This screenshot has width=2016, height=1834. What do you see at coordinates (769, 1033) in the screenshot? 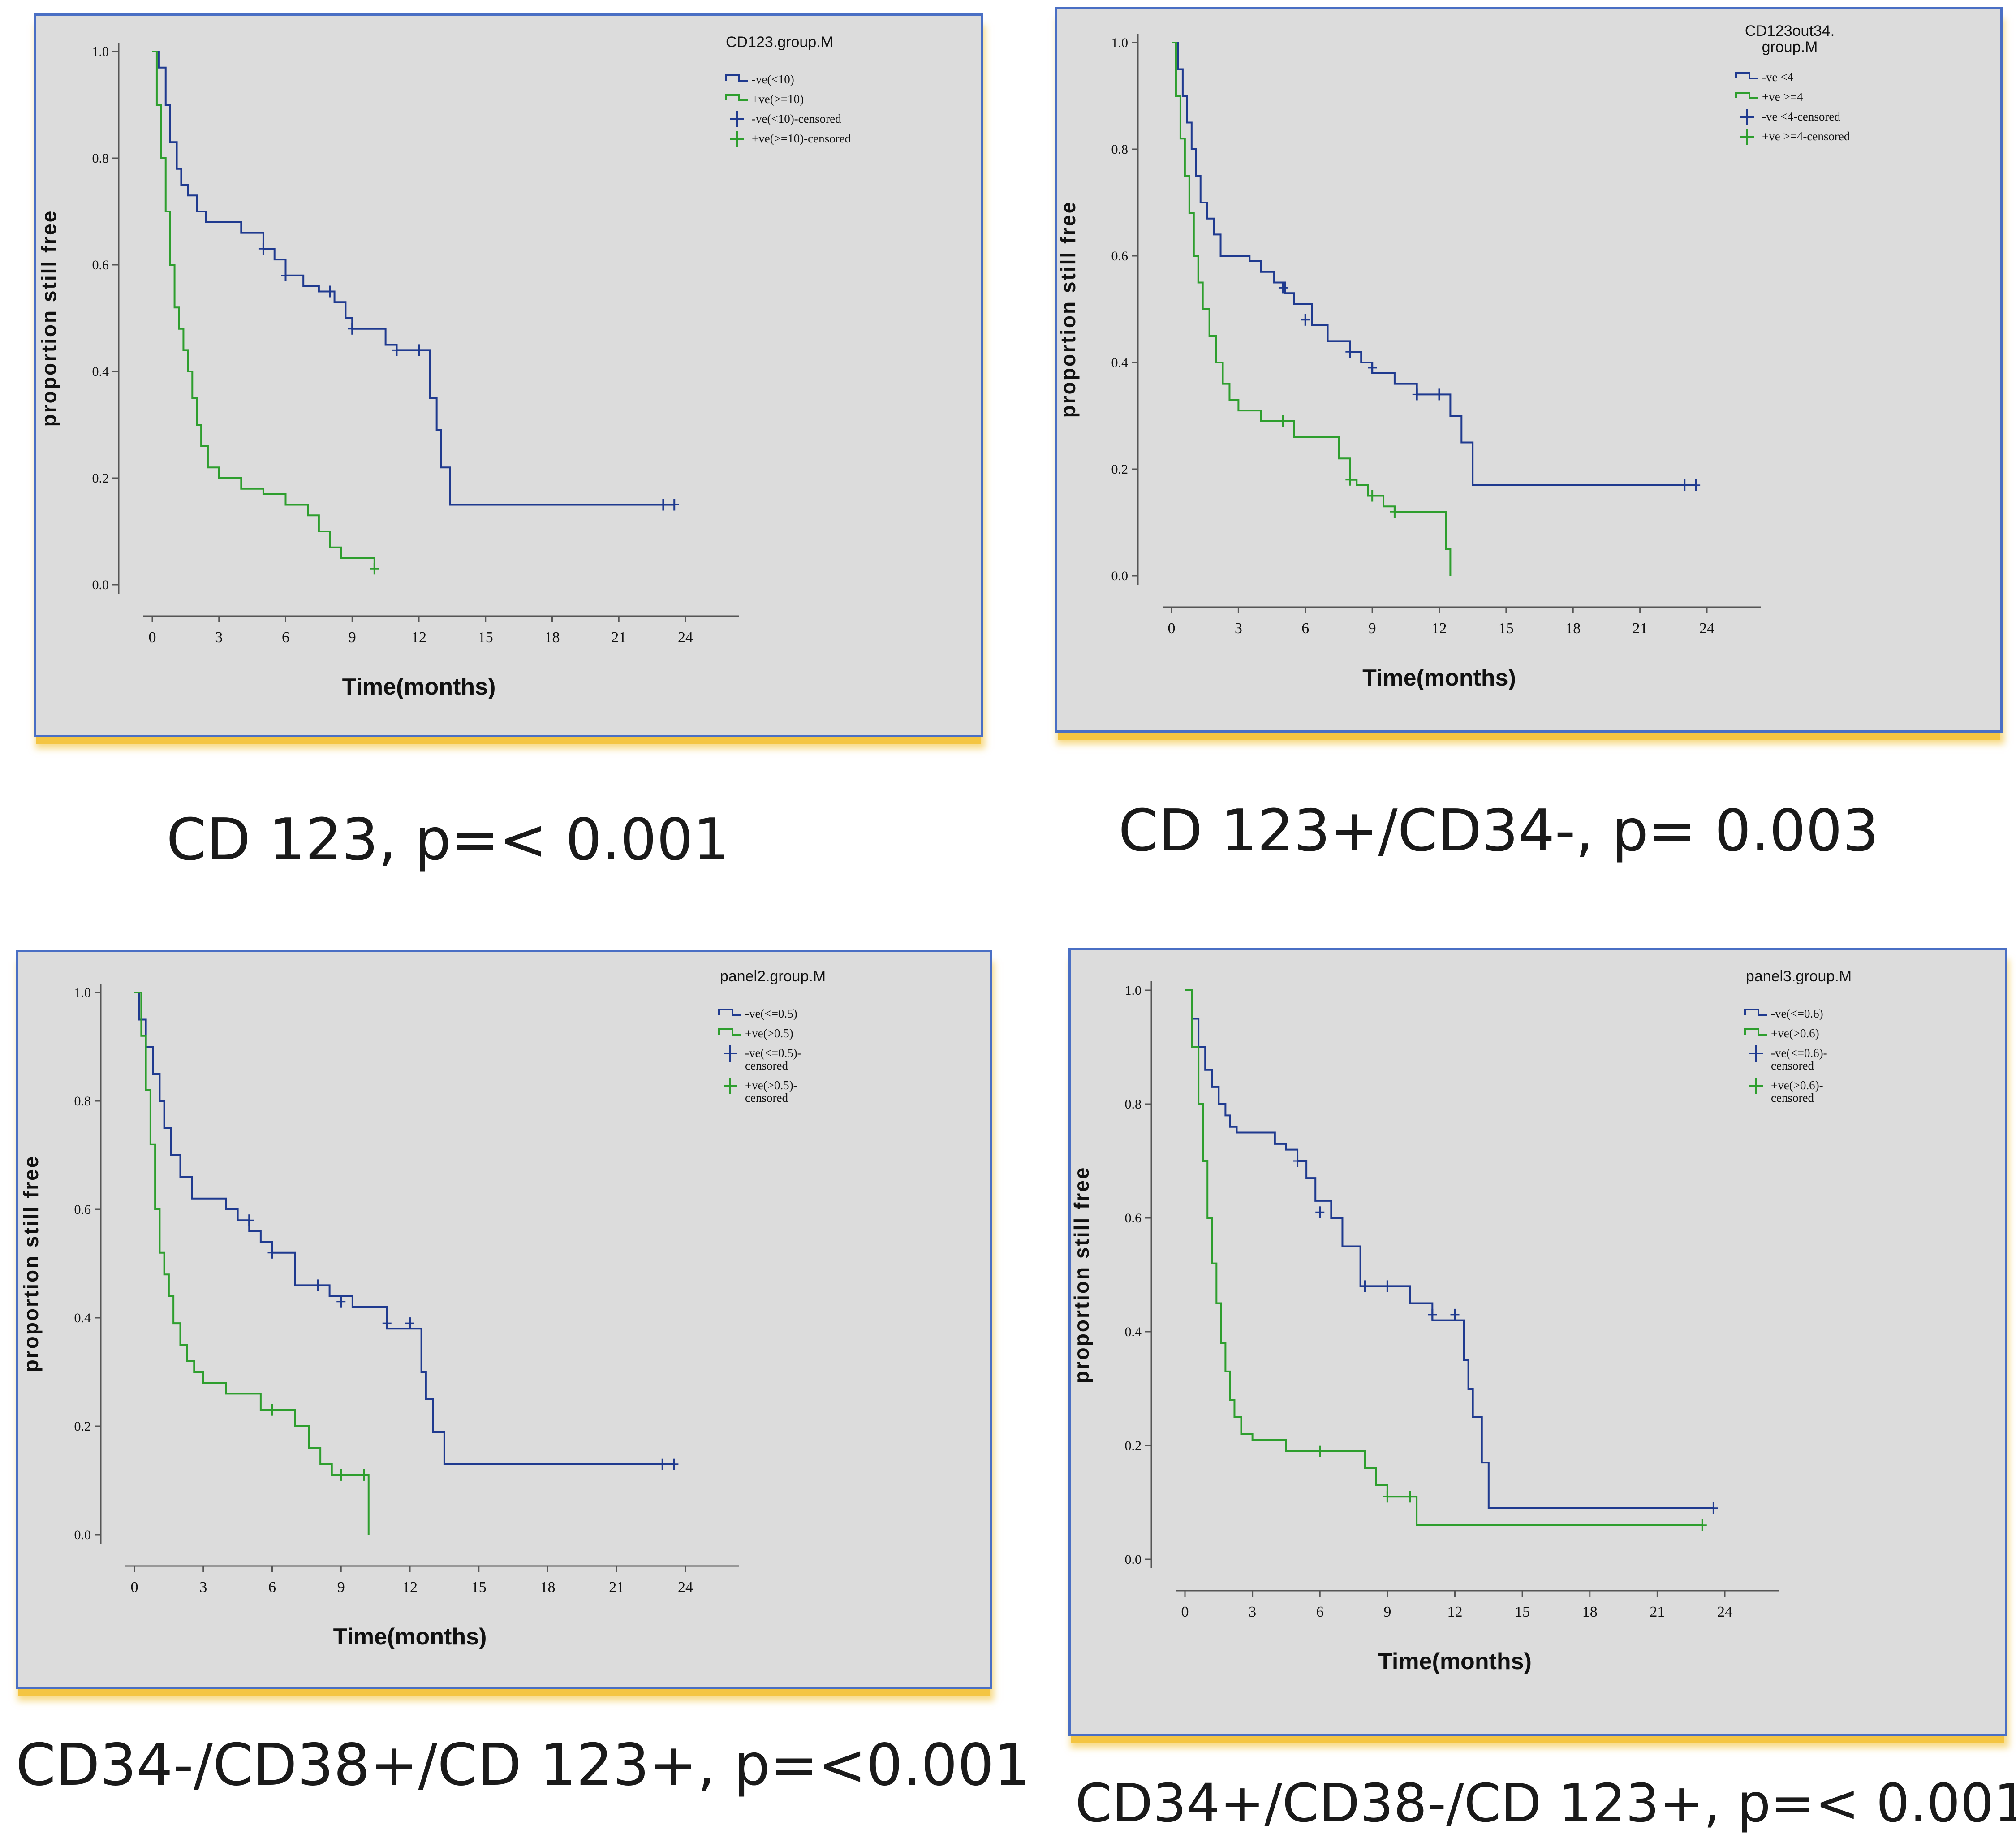
I see `legend-entry: +ve(>0.5)` at bounding box center [769, 1033].